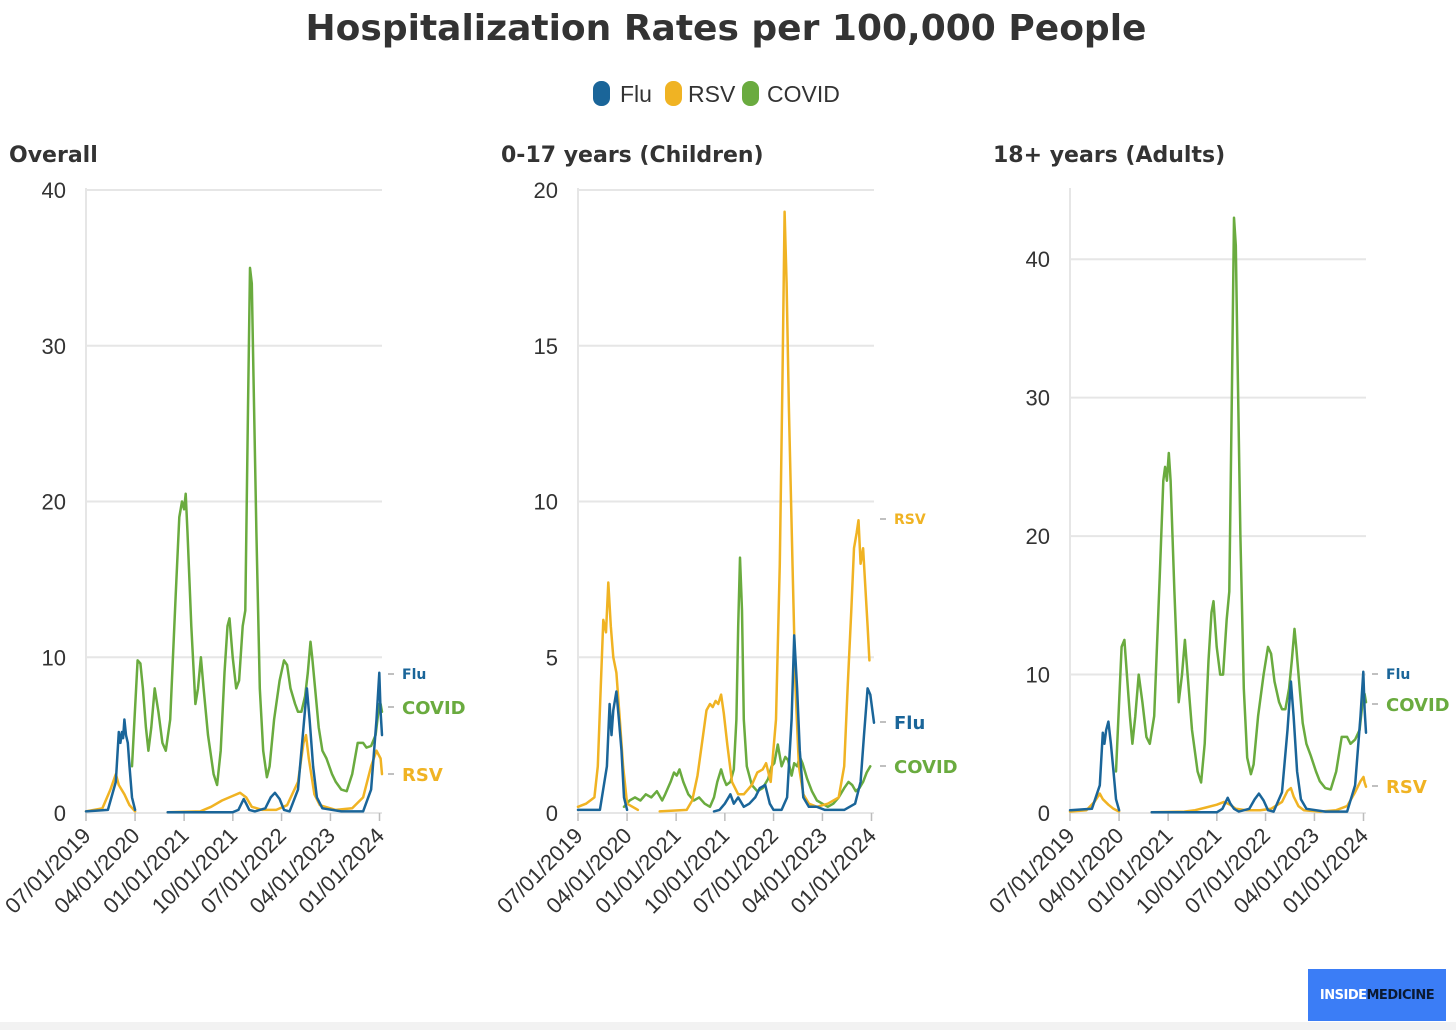 The width and height of the screenshot is (1456, 1030). What do you see at coordinates (1109, 155) in the screenshot?
I see `panel-title: 18+ years (Adults)` at bounding box center [1109, 155].